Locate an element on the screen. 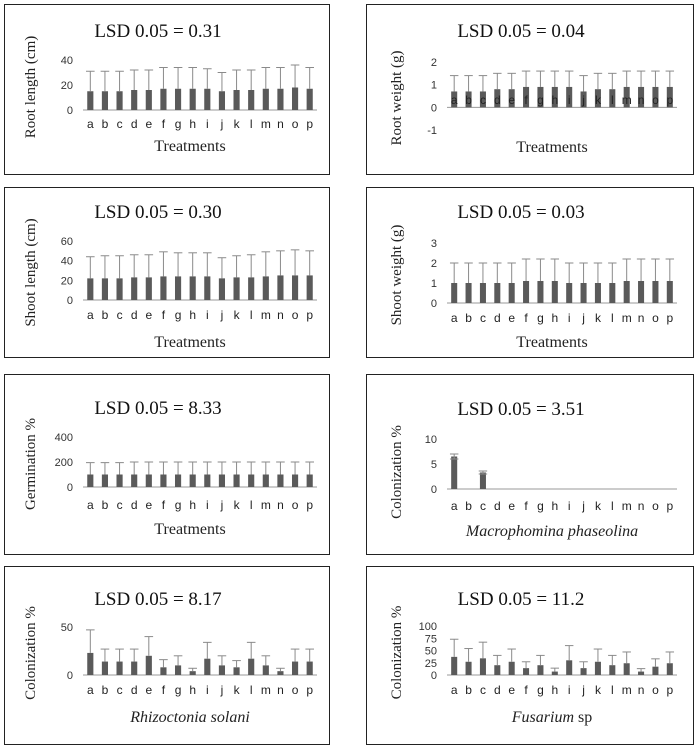 The height and width of the screenshot is (751, 700). x-axis-label: Treatments is located at coordinates (551, 342).